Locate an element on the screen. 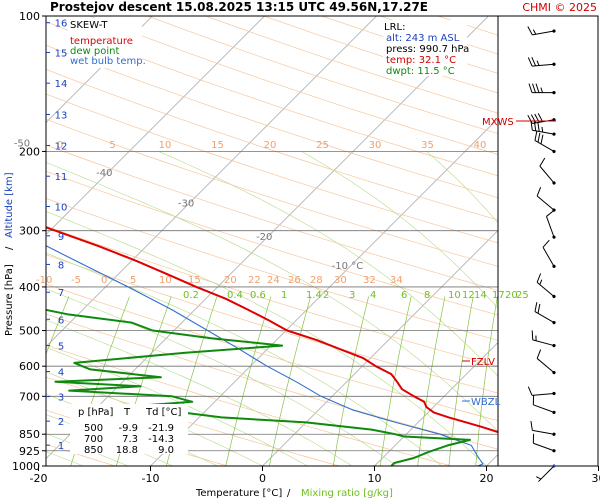  dry-adiabat-label: 24 is located at coordinates (273, 280).